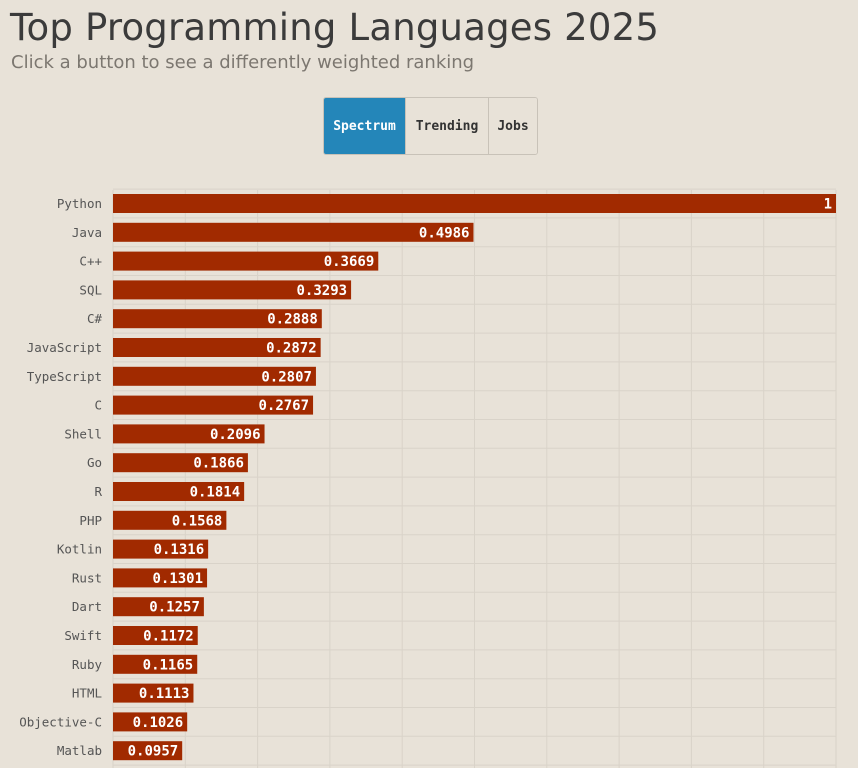 This screenshot has height=768, width=858. Describe the element at coordinates (158, 723) in the screenshot. I see `bar-value-label: 0.1026` at that location.